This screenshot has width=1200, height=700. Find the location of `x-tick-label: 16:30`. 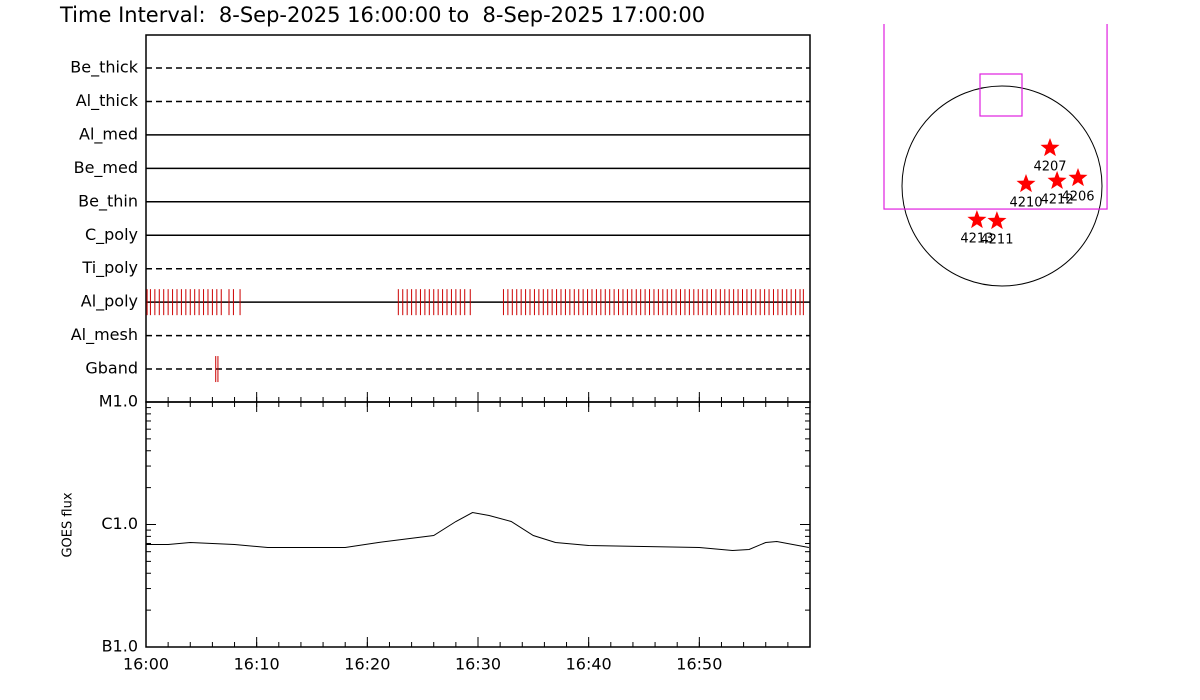

x-tick-label: 16:30 is located at coordinates (478, 664).